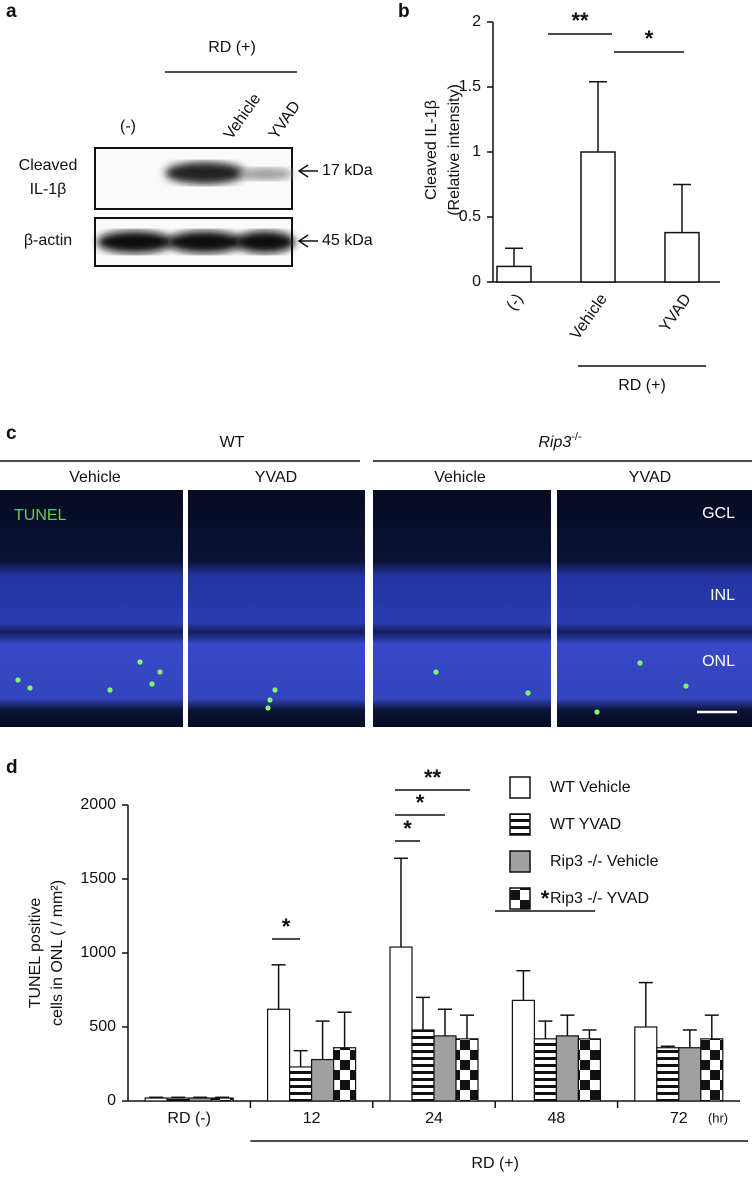 The height and width of the screenshot is (1181, 752). Describe the element at coordinates (722, 595) in the screenshot. I see `layer-label: INL` at that location.